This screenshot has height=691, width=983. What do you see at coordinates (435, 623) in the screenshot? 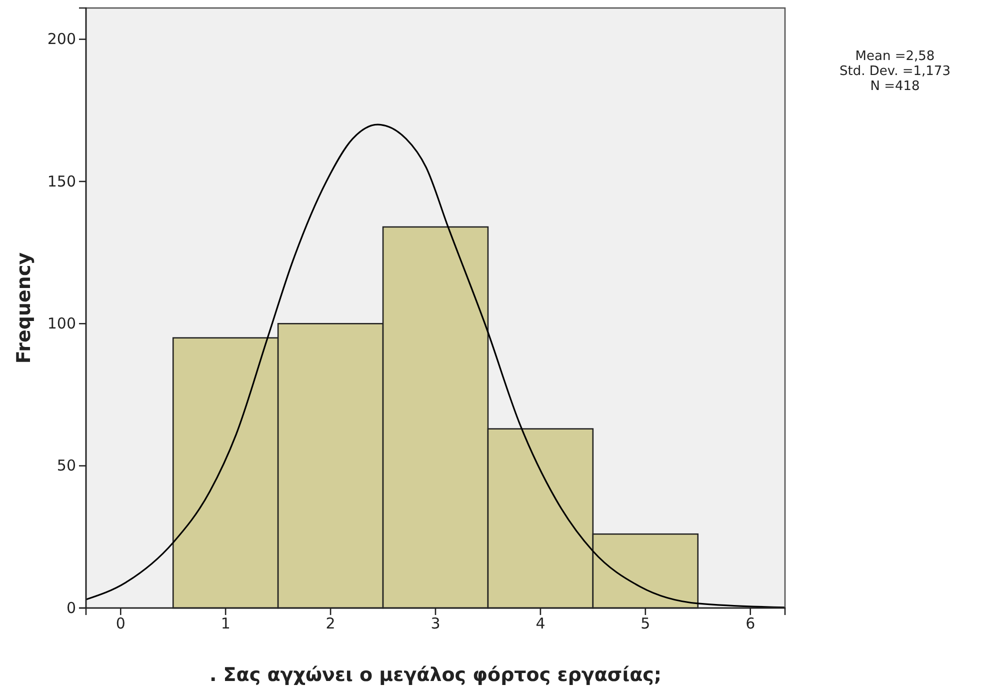
I see `x-tick-label: 3` at bounding box center [435, 623].